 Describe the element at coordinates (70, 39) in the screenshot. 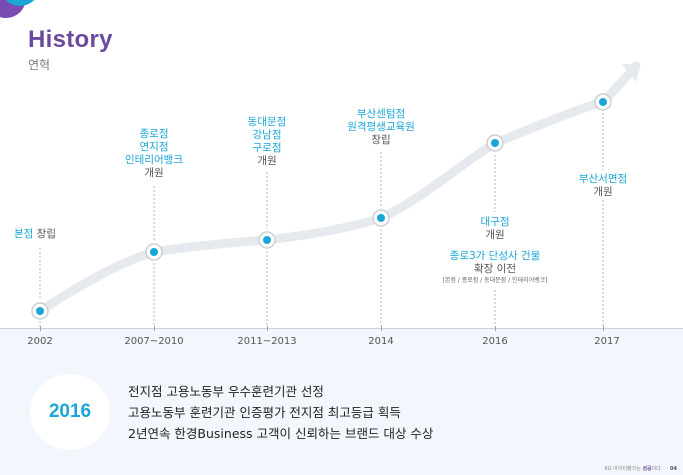

I see `page-title: History` at that location.